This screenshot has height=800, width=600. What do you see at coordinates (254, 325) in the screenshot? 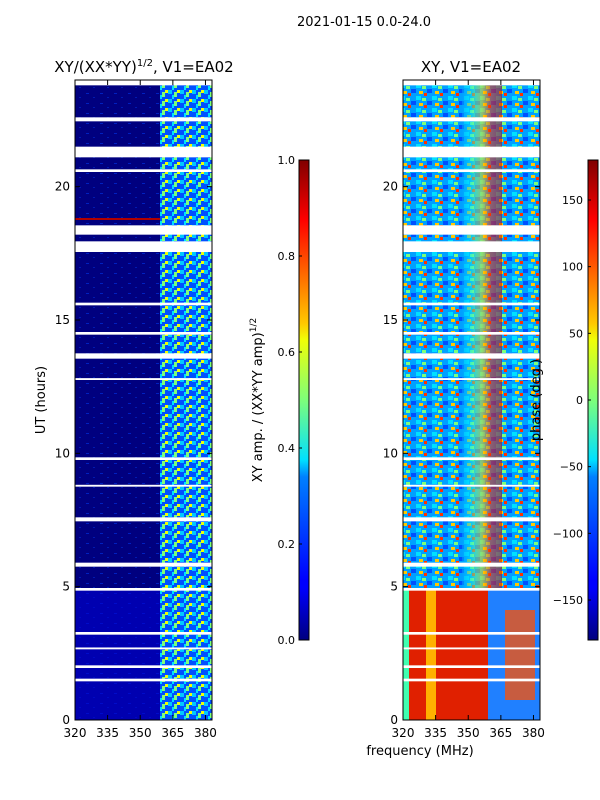
I see `left-cb-label-exp: 1/2` at bounding box center [254, 325].